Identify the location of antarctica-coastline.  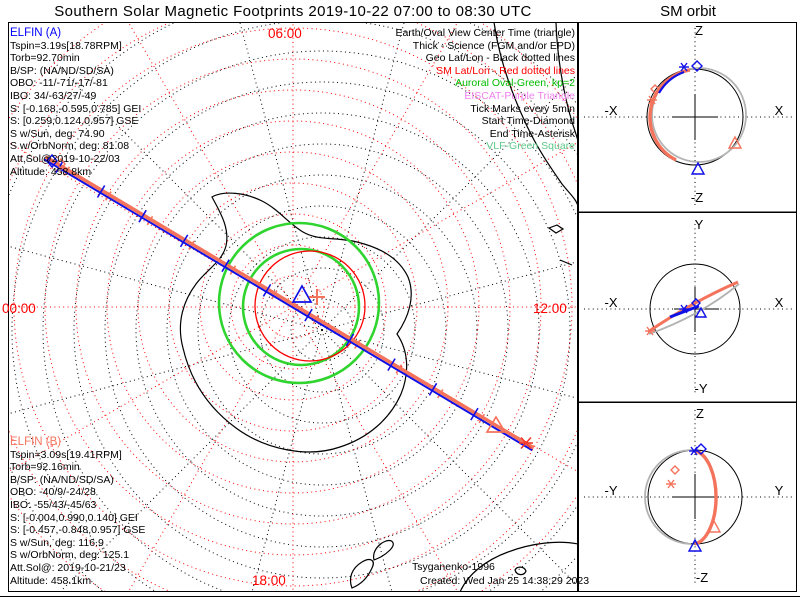
(295, 322).